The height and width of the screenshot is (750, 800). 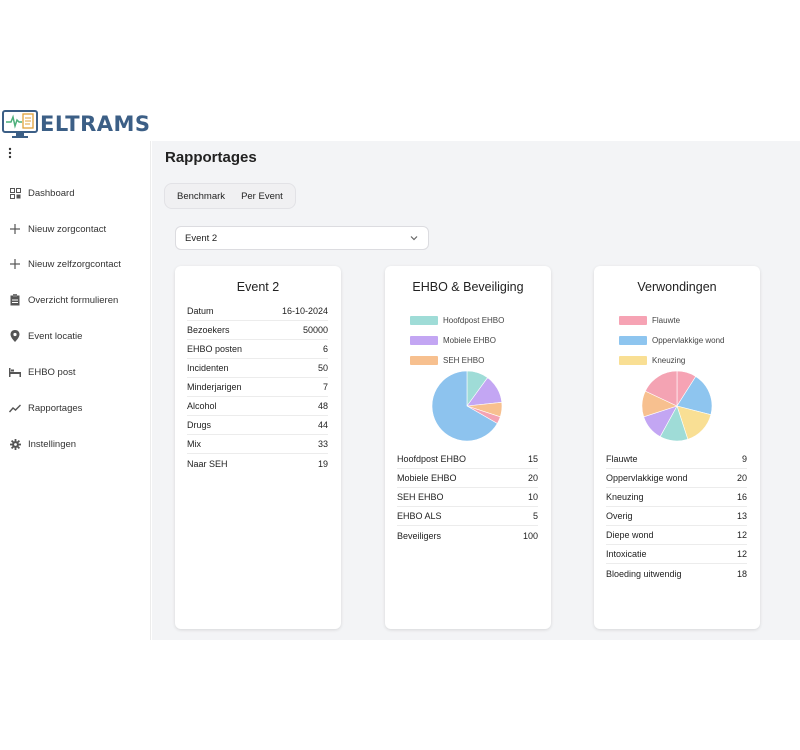 I want to click on sidebar-item-instellingen: Instellingen, so click(x=75, y=444).